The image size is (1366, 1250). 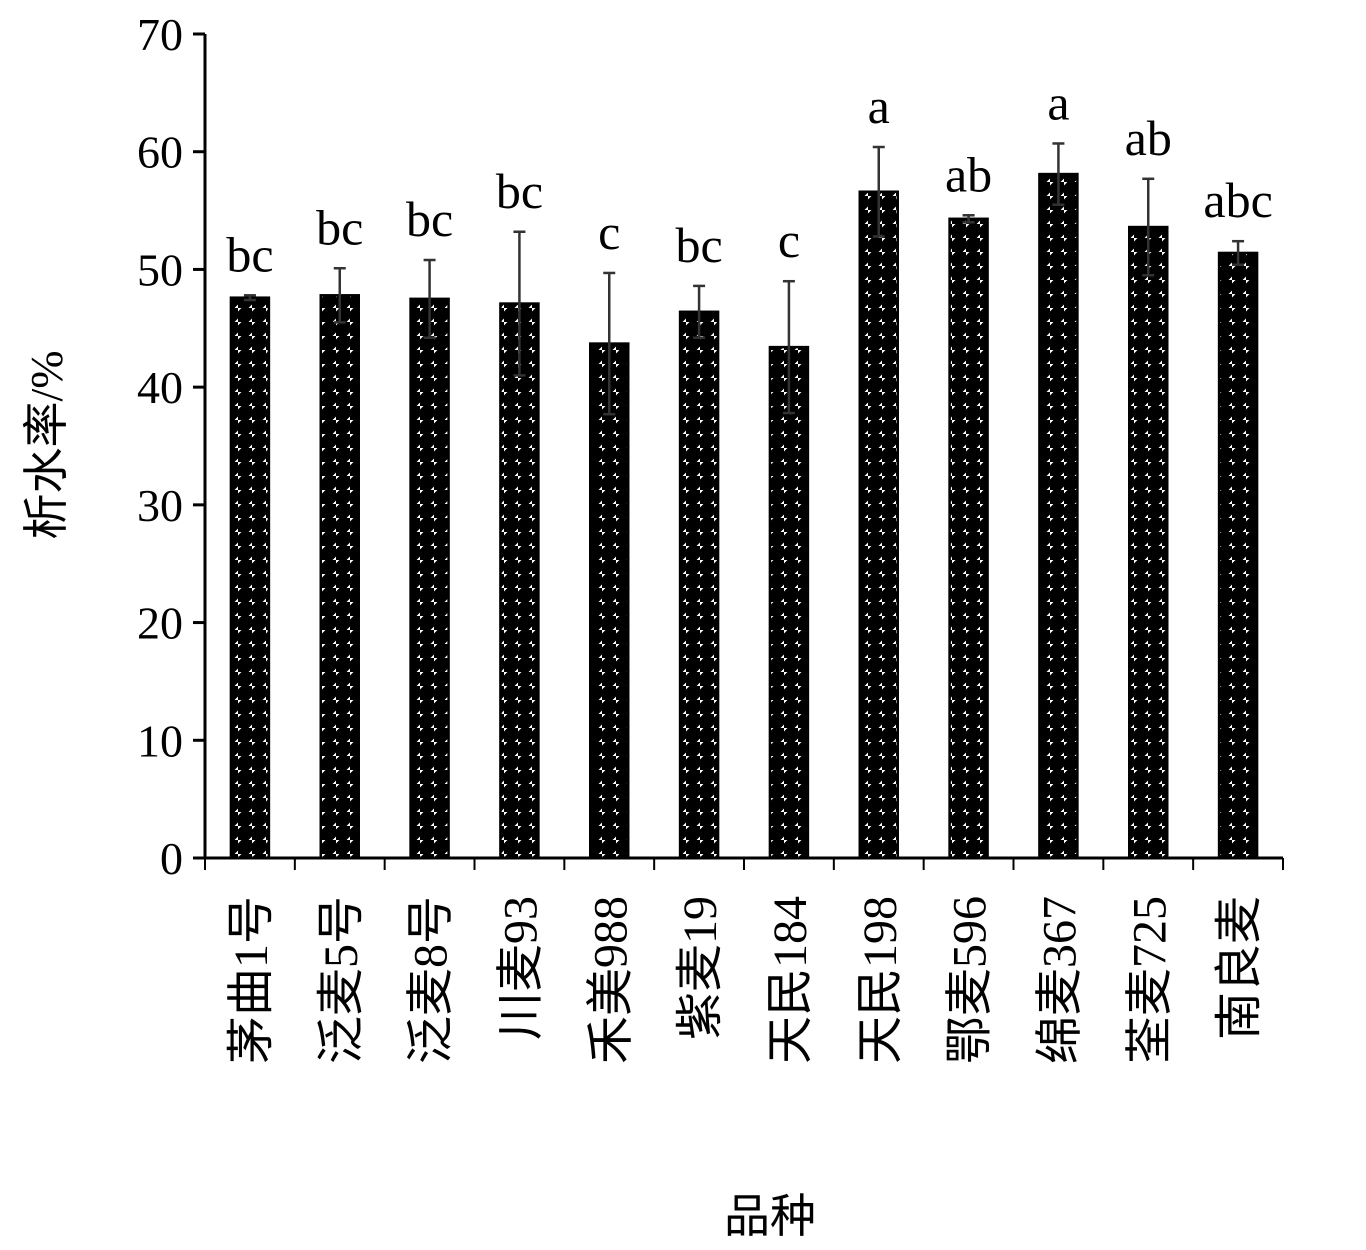 What do you see at coordinates (790, 980) in the screenshot?
I see `x-category-label: 天民184` at bounding box center [790, 980].